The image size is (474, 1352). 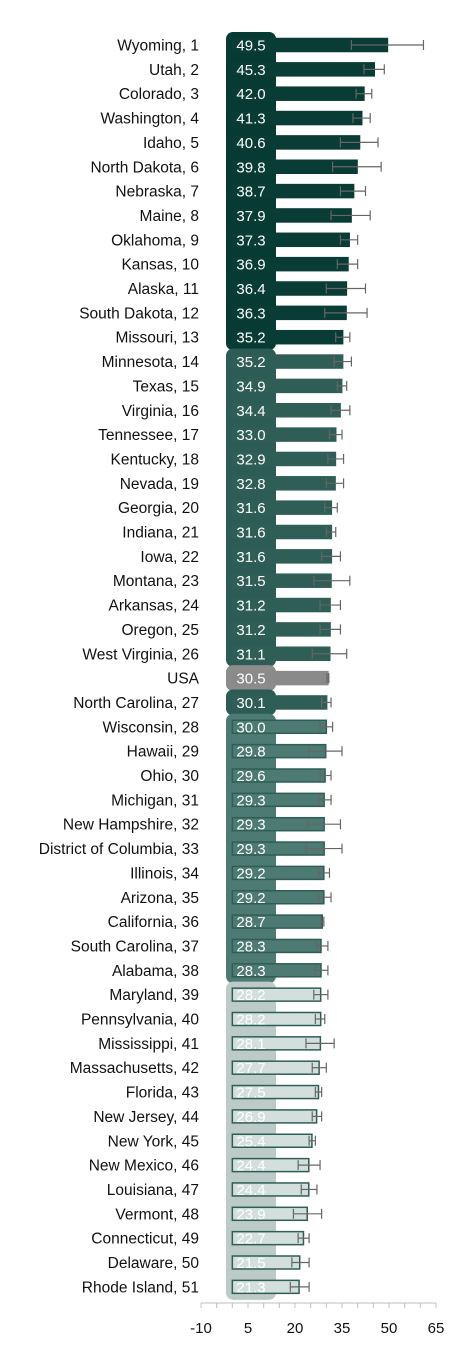 I want to click on category-label: Mississippi, 41, so click(x=148, y=1044).